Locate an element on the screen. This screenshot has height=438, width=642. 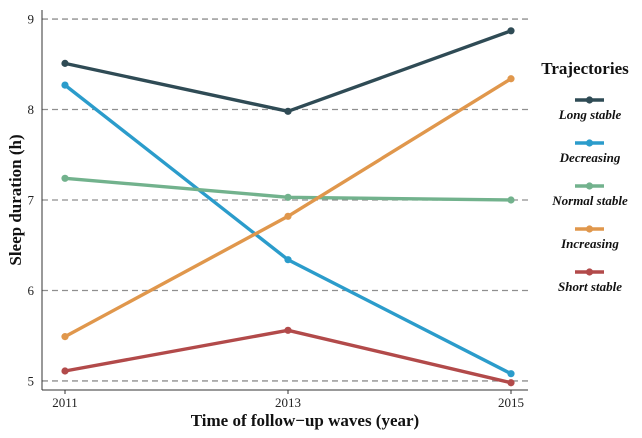
legend-item: Long stable is located at coordinates (590, 109).